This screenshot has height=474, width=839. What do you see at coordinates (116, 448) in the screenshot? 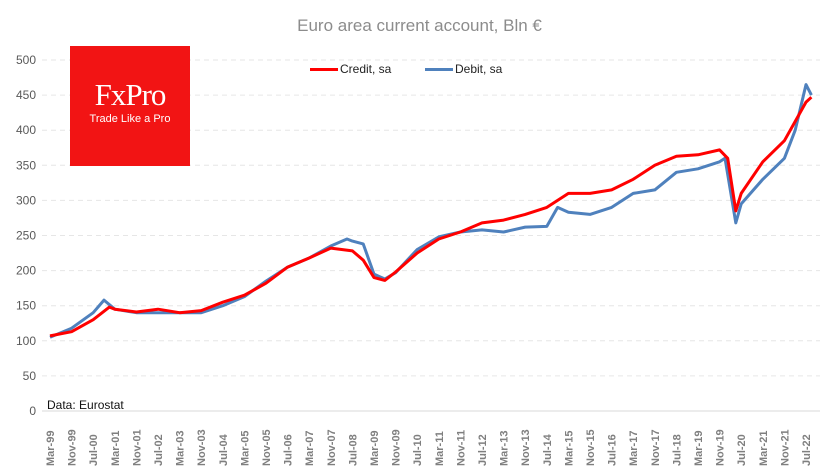
I see `x-tick-label: Mar-01` at bounding box center [116, 448].